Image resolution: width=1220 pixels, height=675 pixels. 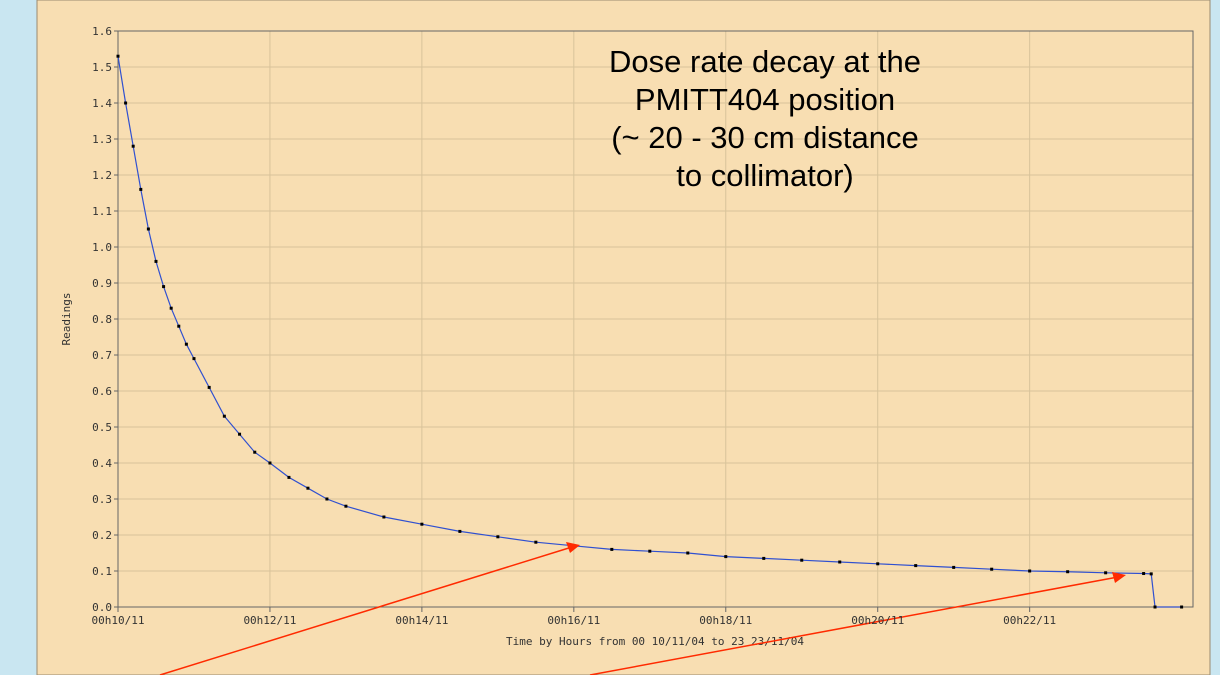 I want to click on y-tick-label: 0.4, so click(x=102, y=463).